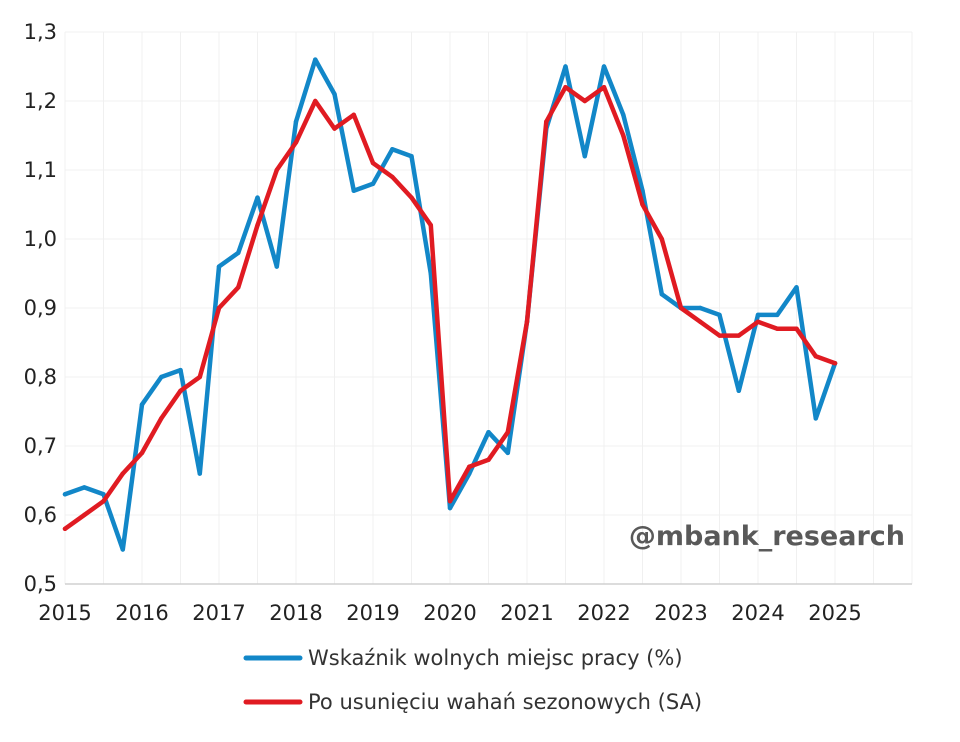 This screenshot has width=960, height=742. Describe the element at coordinates (757, 613) in the screenshot. I see `x-tick-label: 2024` at that location.